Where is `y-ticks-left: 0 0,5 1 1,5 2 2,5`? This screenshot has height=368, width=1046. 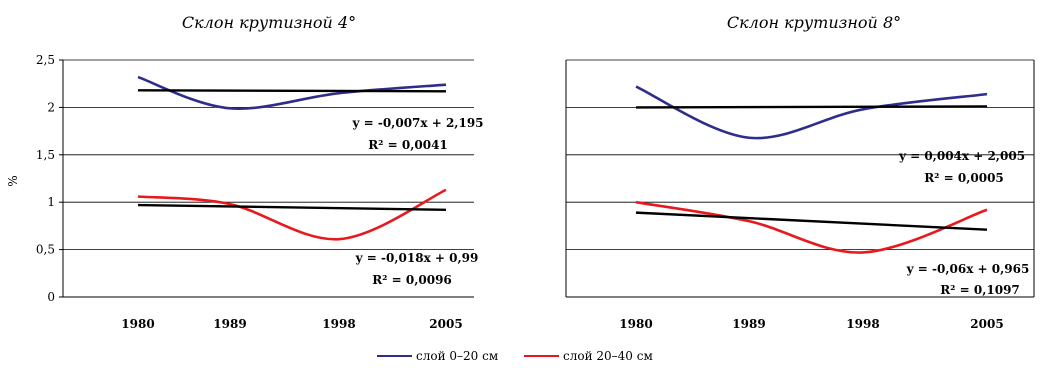 y-ticks-left: 0 0,5 1 1,5 2 2,5 is located at coordinates (49, 178).